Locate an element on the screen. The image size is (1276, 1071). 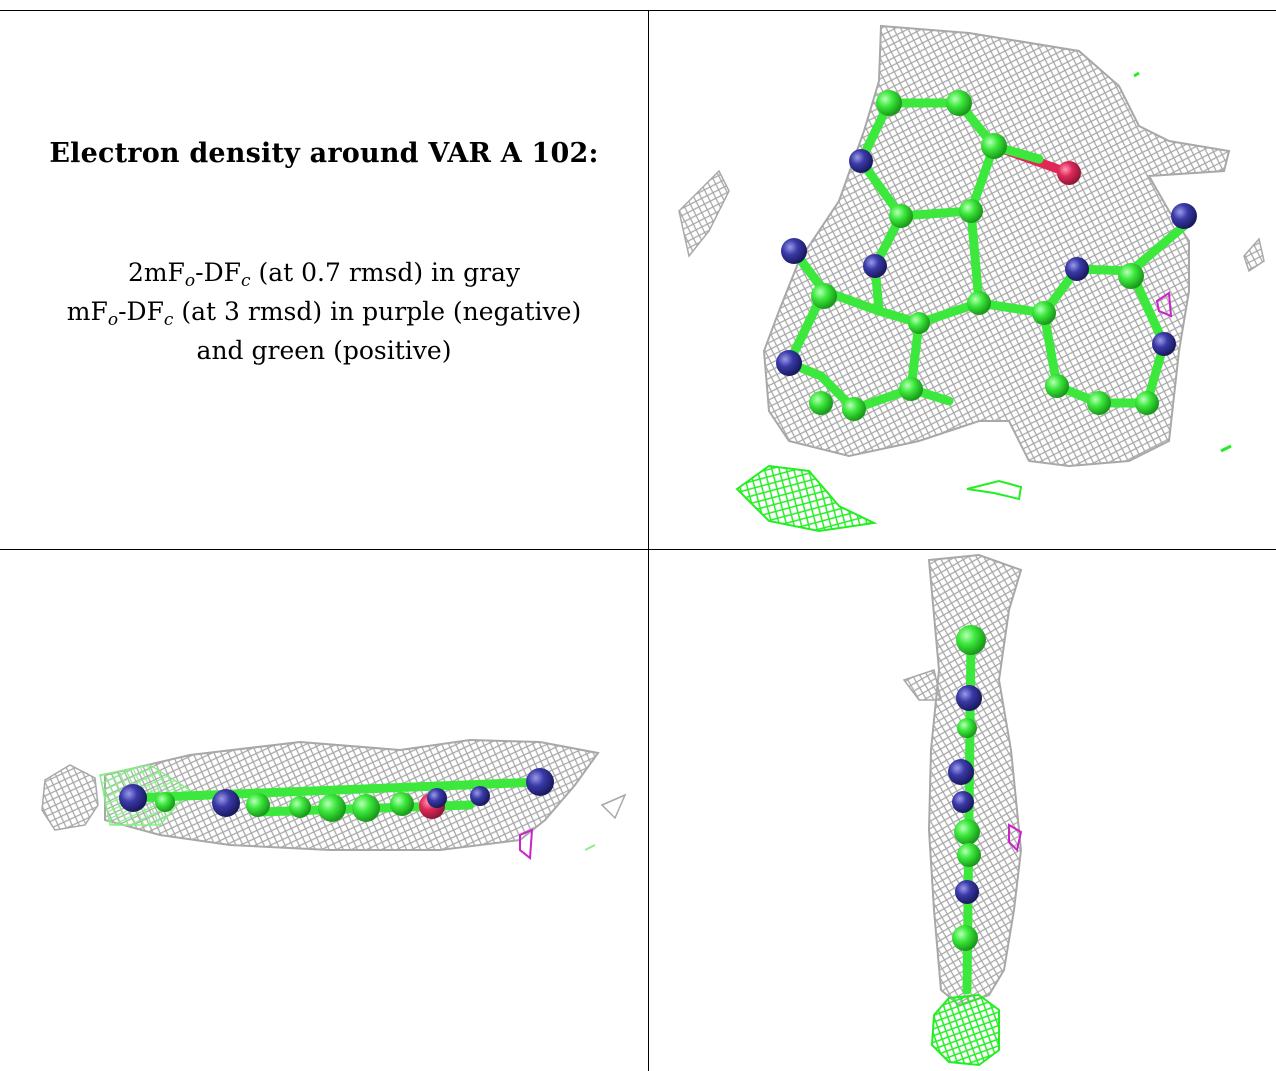
gray-density-mesh-horizontal is located at coordinates (334, 794).